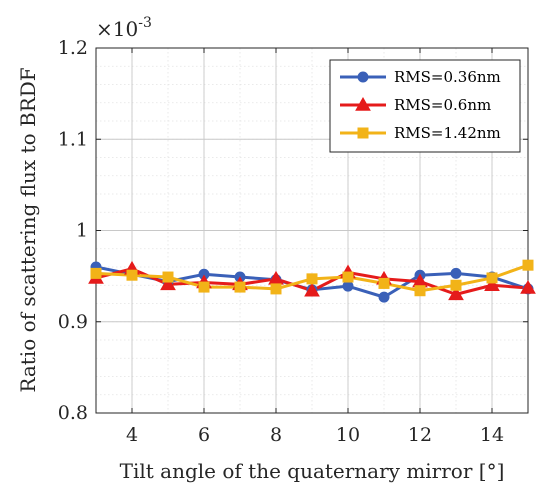 This screenshot has width=550, height=498. What do you see at coordinates (442, 105) in the screenshot?
I see `legend-label-triangle: RMS=0.6nm` at bounding box center [442, 105].